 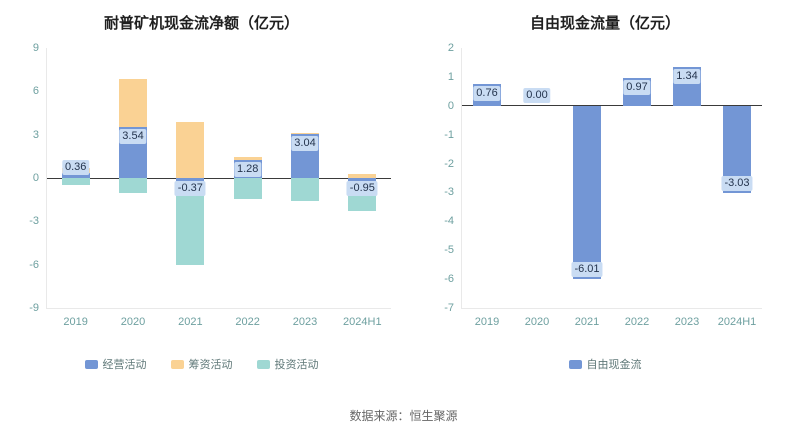 I want to click on chart-title: 自由现金流量（亿元）, so click(x=604, y=23).